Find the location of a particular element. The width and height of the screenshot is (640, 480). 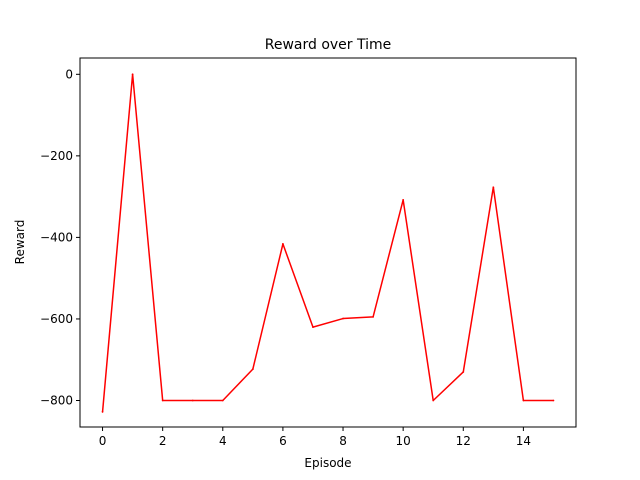

x-tick-label: 14 is located at coordinates (523, 441).